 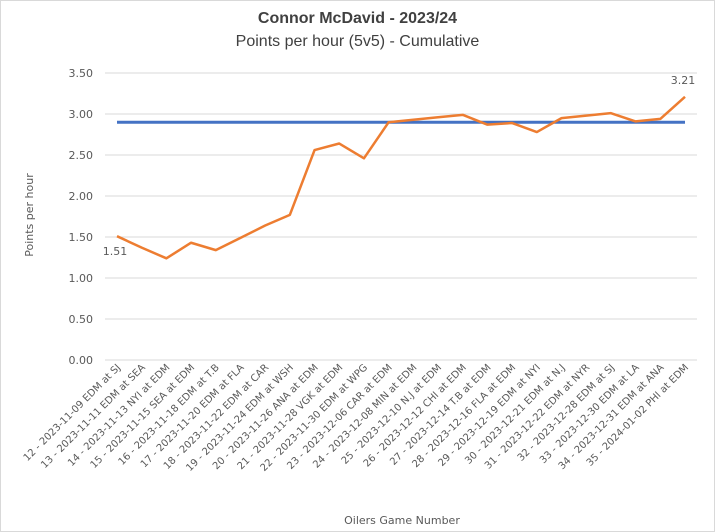 I want to click on data-label: 1.51, so click(x=115, y=251).